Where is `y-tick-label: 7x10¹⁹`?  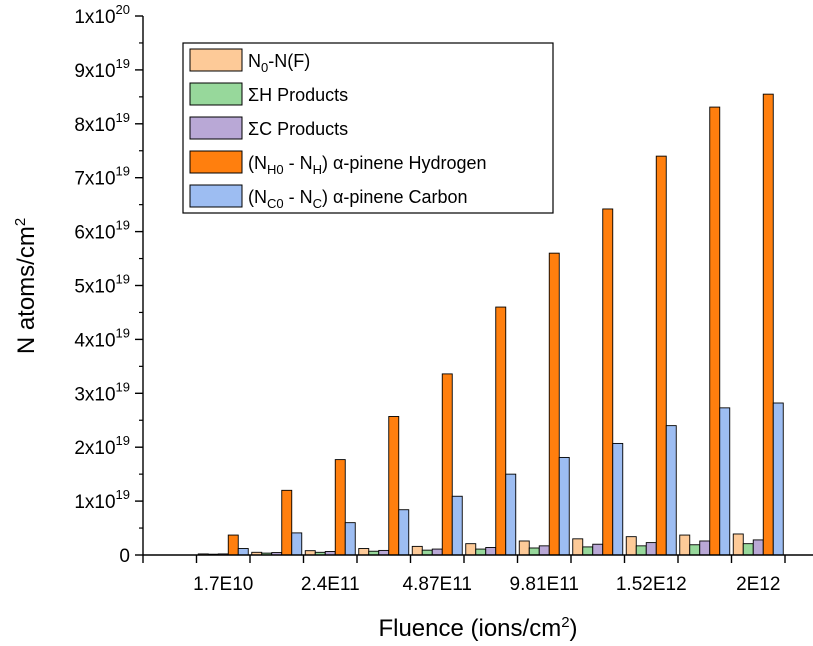
y-tick-label: 7x10¹⁹ is located at coordinates (102, 177).